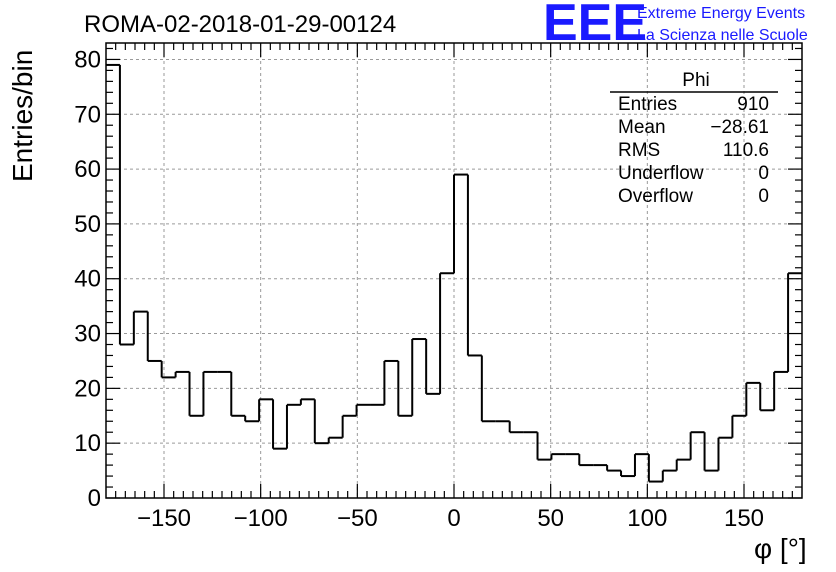 Image resolution: width=836 pixels, height=572 pixels. Describe the element at coordinates (780, 548) in the screenshot. I see `x-axis-label: φ [°]` at that location.